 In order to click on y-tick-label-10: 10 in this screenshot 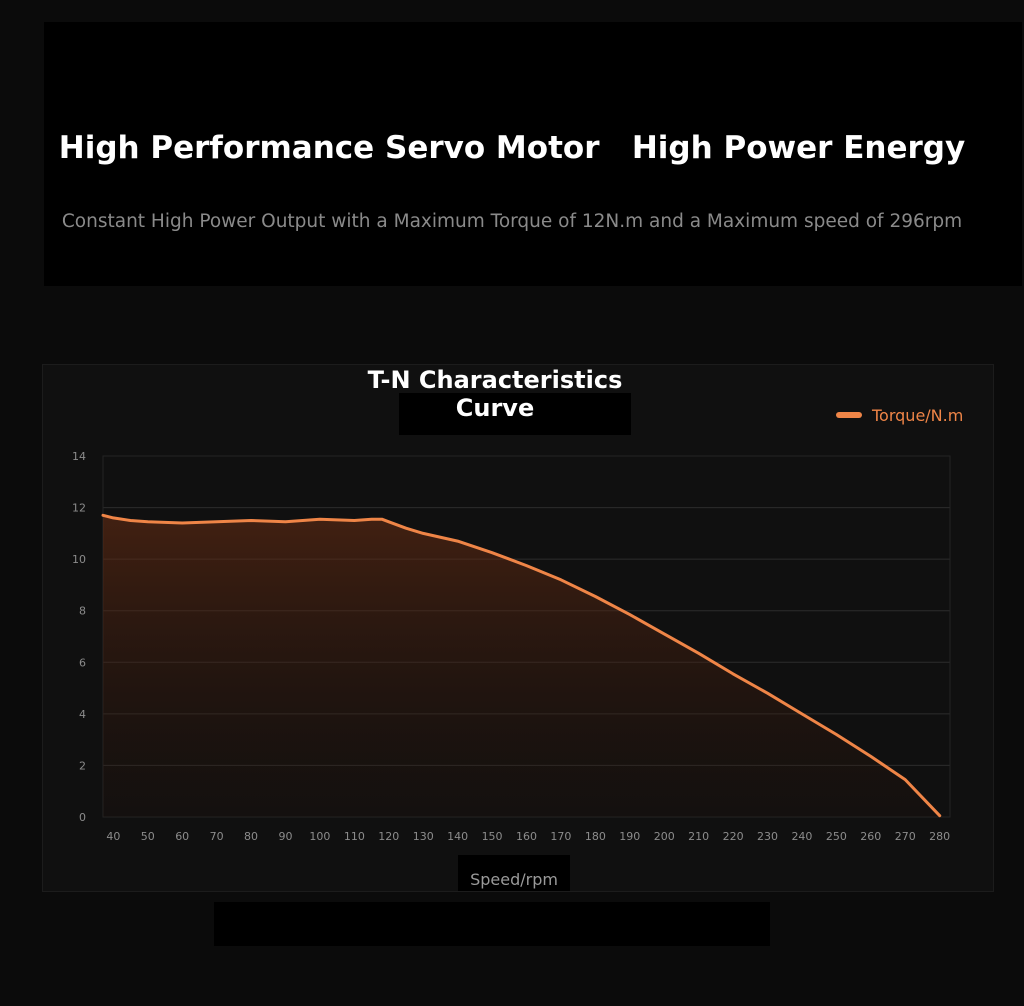, I will do `click(79, 559)`.